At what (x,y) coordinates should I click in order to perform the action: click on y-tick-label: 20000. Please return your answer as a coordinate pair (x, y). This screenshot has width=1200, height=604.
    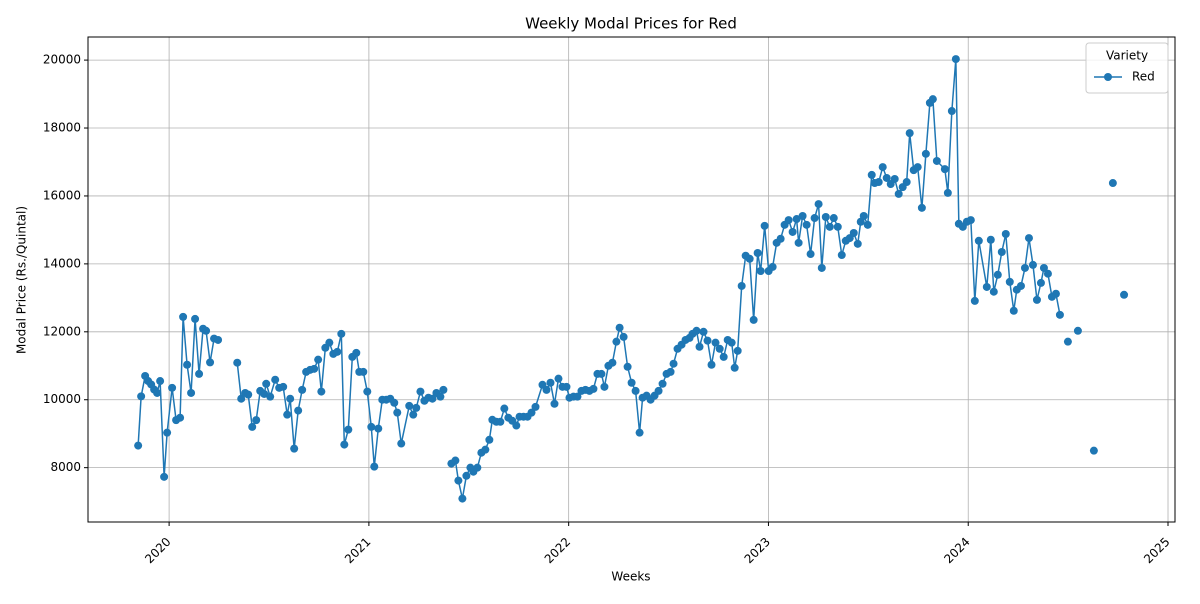
    Looking at the image, I should click on (62, 60).